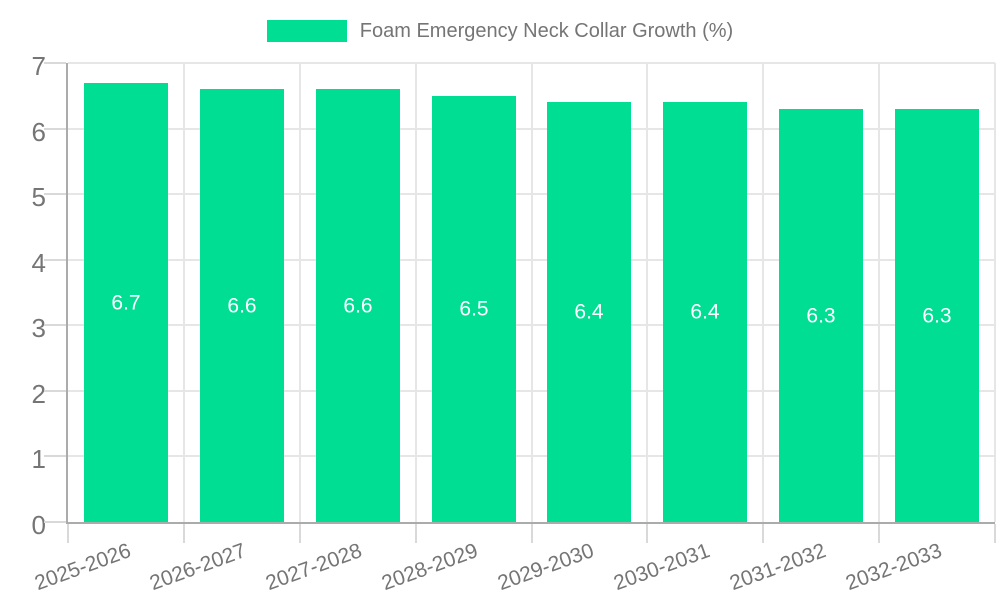 The image size is (1000, 600). I want to click on y-axis-label: 7, so click(38, 66).